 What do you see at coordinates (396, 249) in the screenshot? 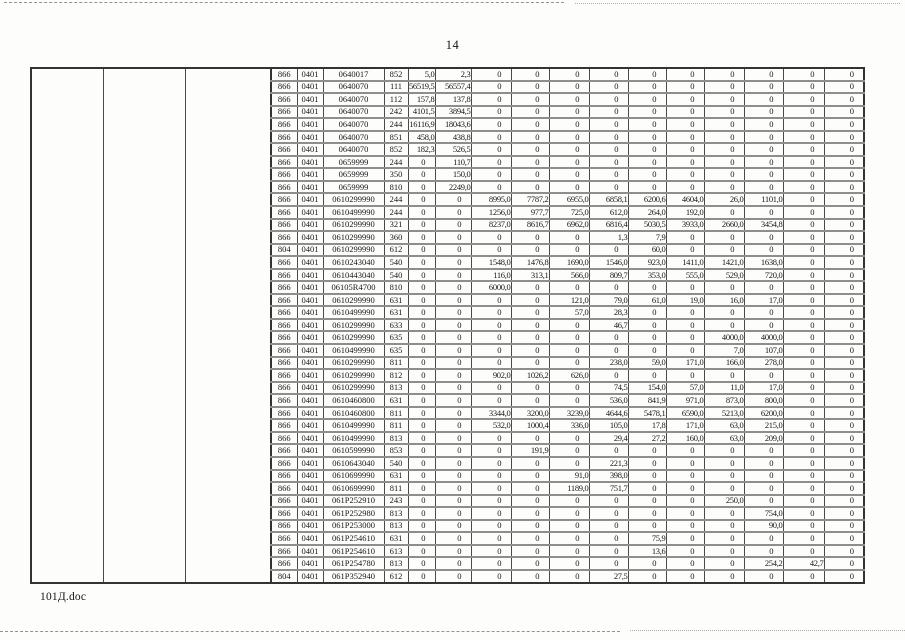
I see `table-cell: 612` at bounding box center [396, 249].